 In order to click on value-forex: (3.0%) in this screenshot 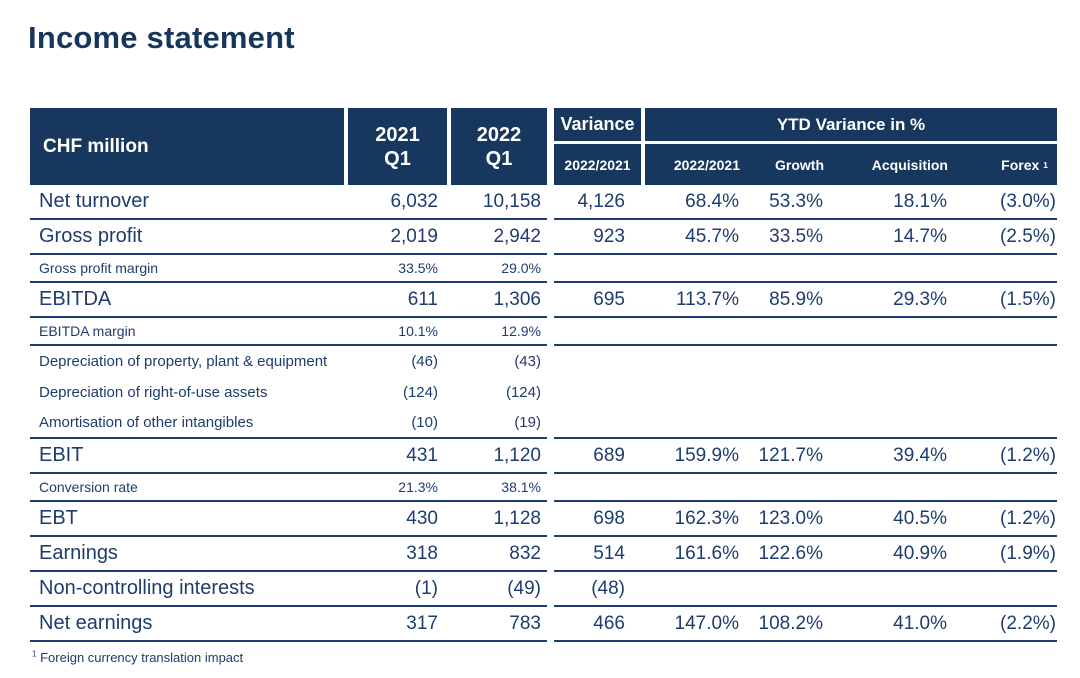, I will do `click(1028, 201)`.